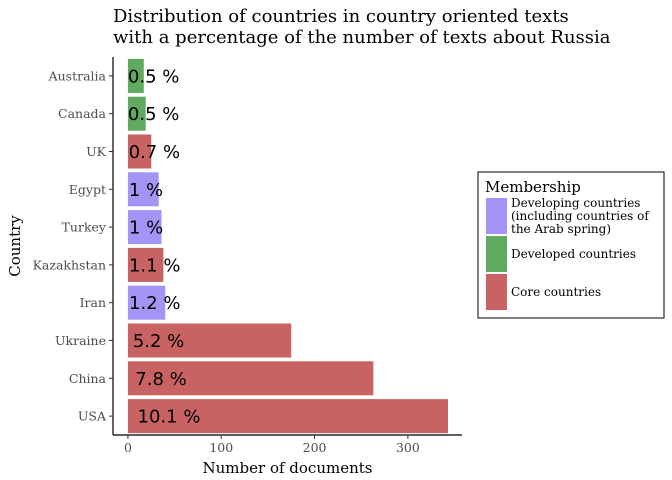  Describe the element at coordinates (80, 340) in the screenshot. I see `y-tick-label-ukraine: Ukraine` at that location.